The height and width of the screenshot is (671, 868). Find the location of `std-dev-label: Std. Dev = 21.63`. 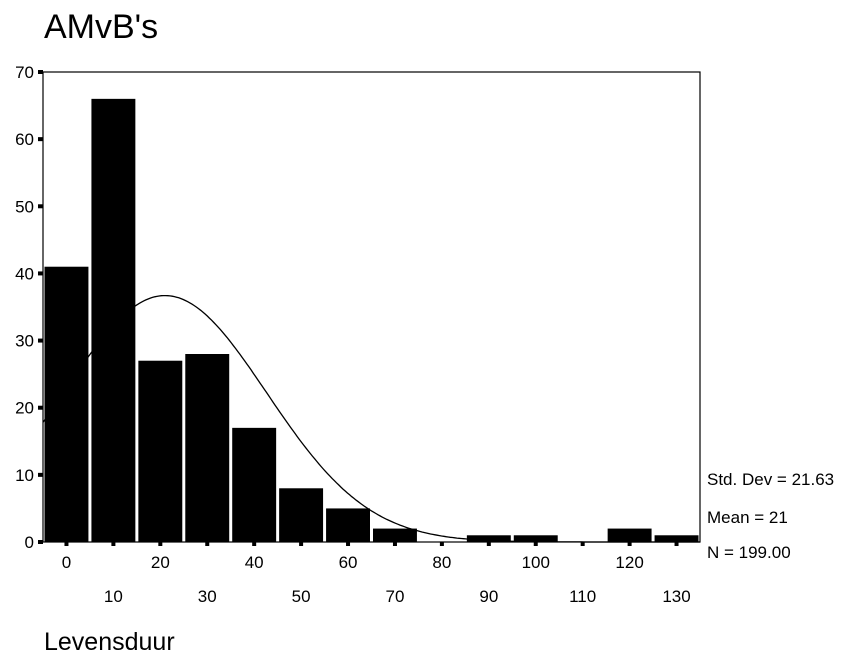

std-dev-label: Std. Dev = 21.63 is located at coordinates (771, 479).